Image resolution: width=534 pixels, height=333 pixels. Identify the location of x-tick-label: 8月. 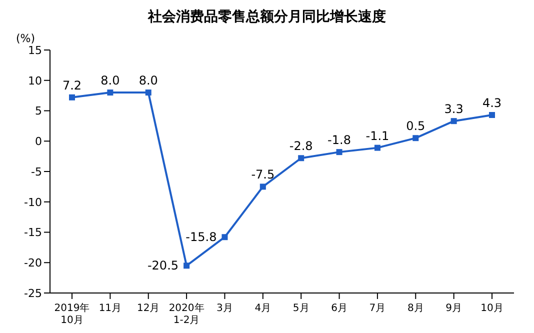
(415, 308).